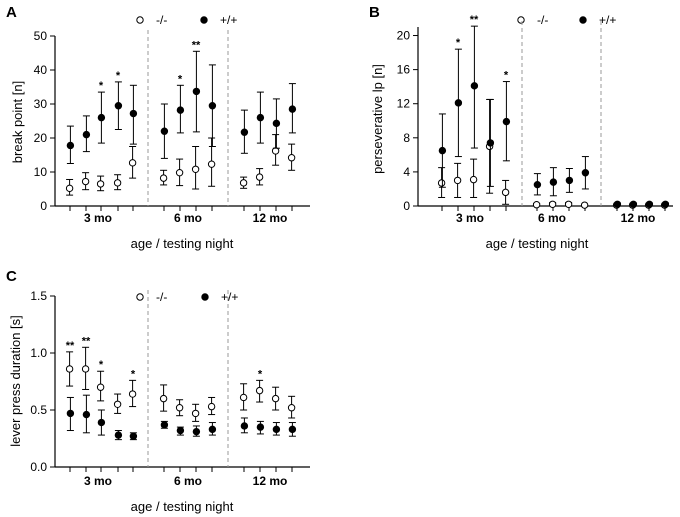  I want to click on legend-c-marker-ko, so click(140, 297).